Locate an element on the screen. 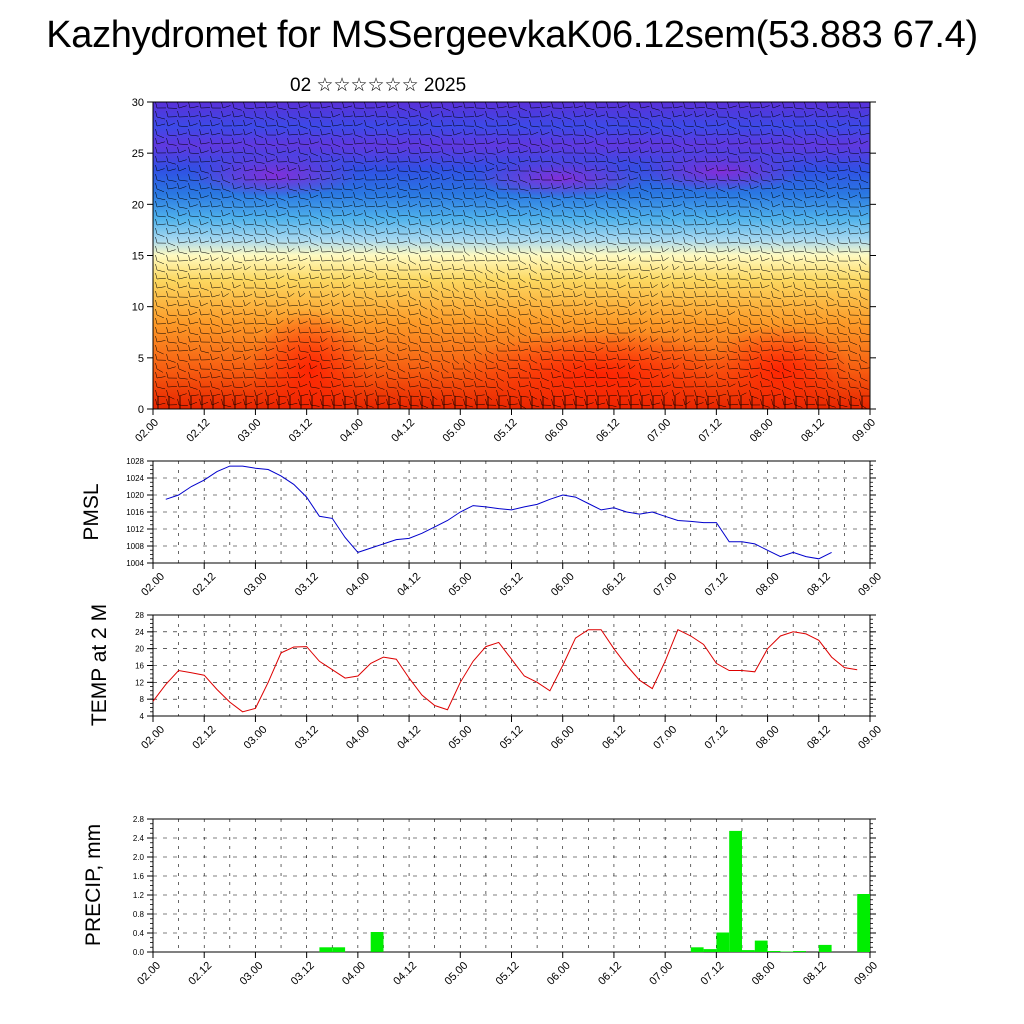  precip-x-tick-label: 07.00 is located at coordinates (661, 974).